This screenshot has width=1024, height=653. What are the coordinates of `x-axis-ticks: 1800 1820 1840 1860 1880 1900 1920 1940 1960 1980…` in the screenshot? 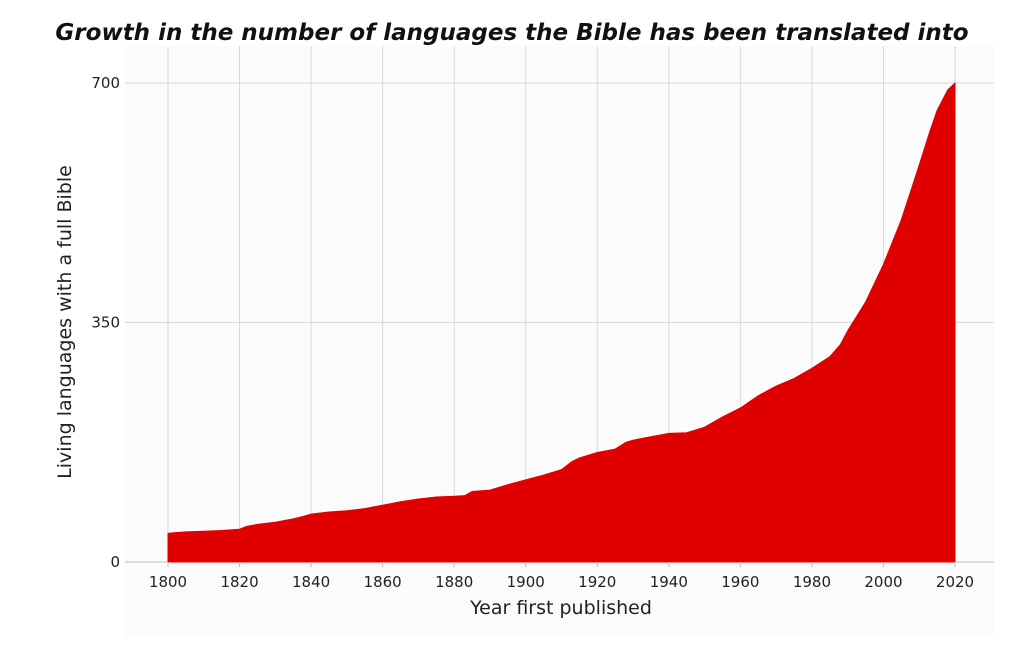 It's located at (561, 576).